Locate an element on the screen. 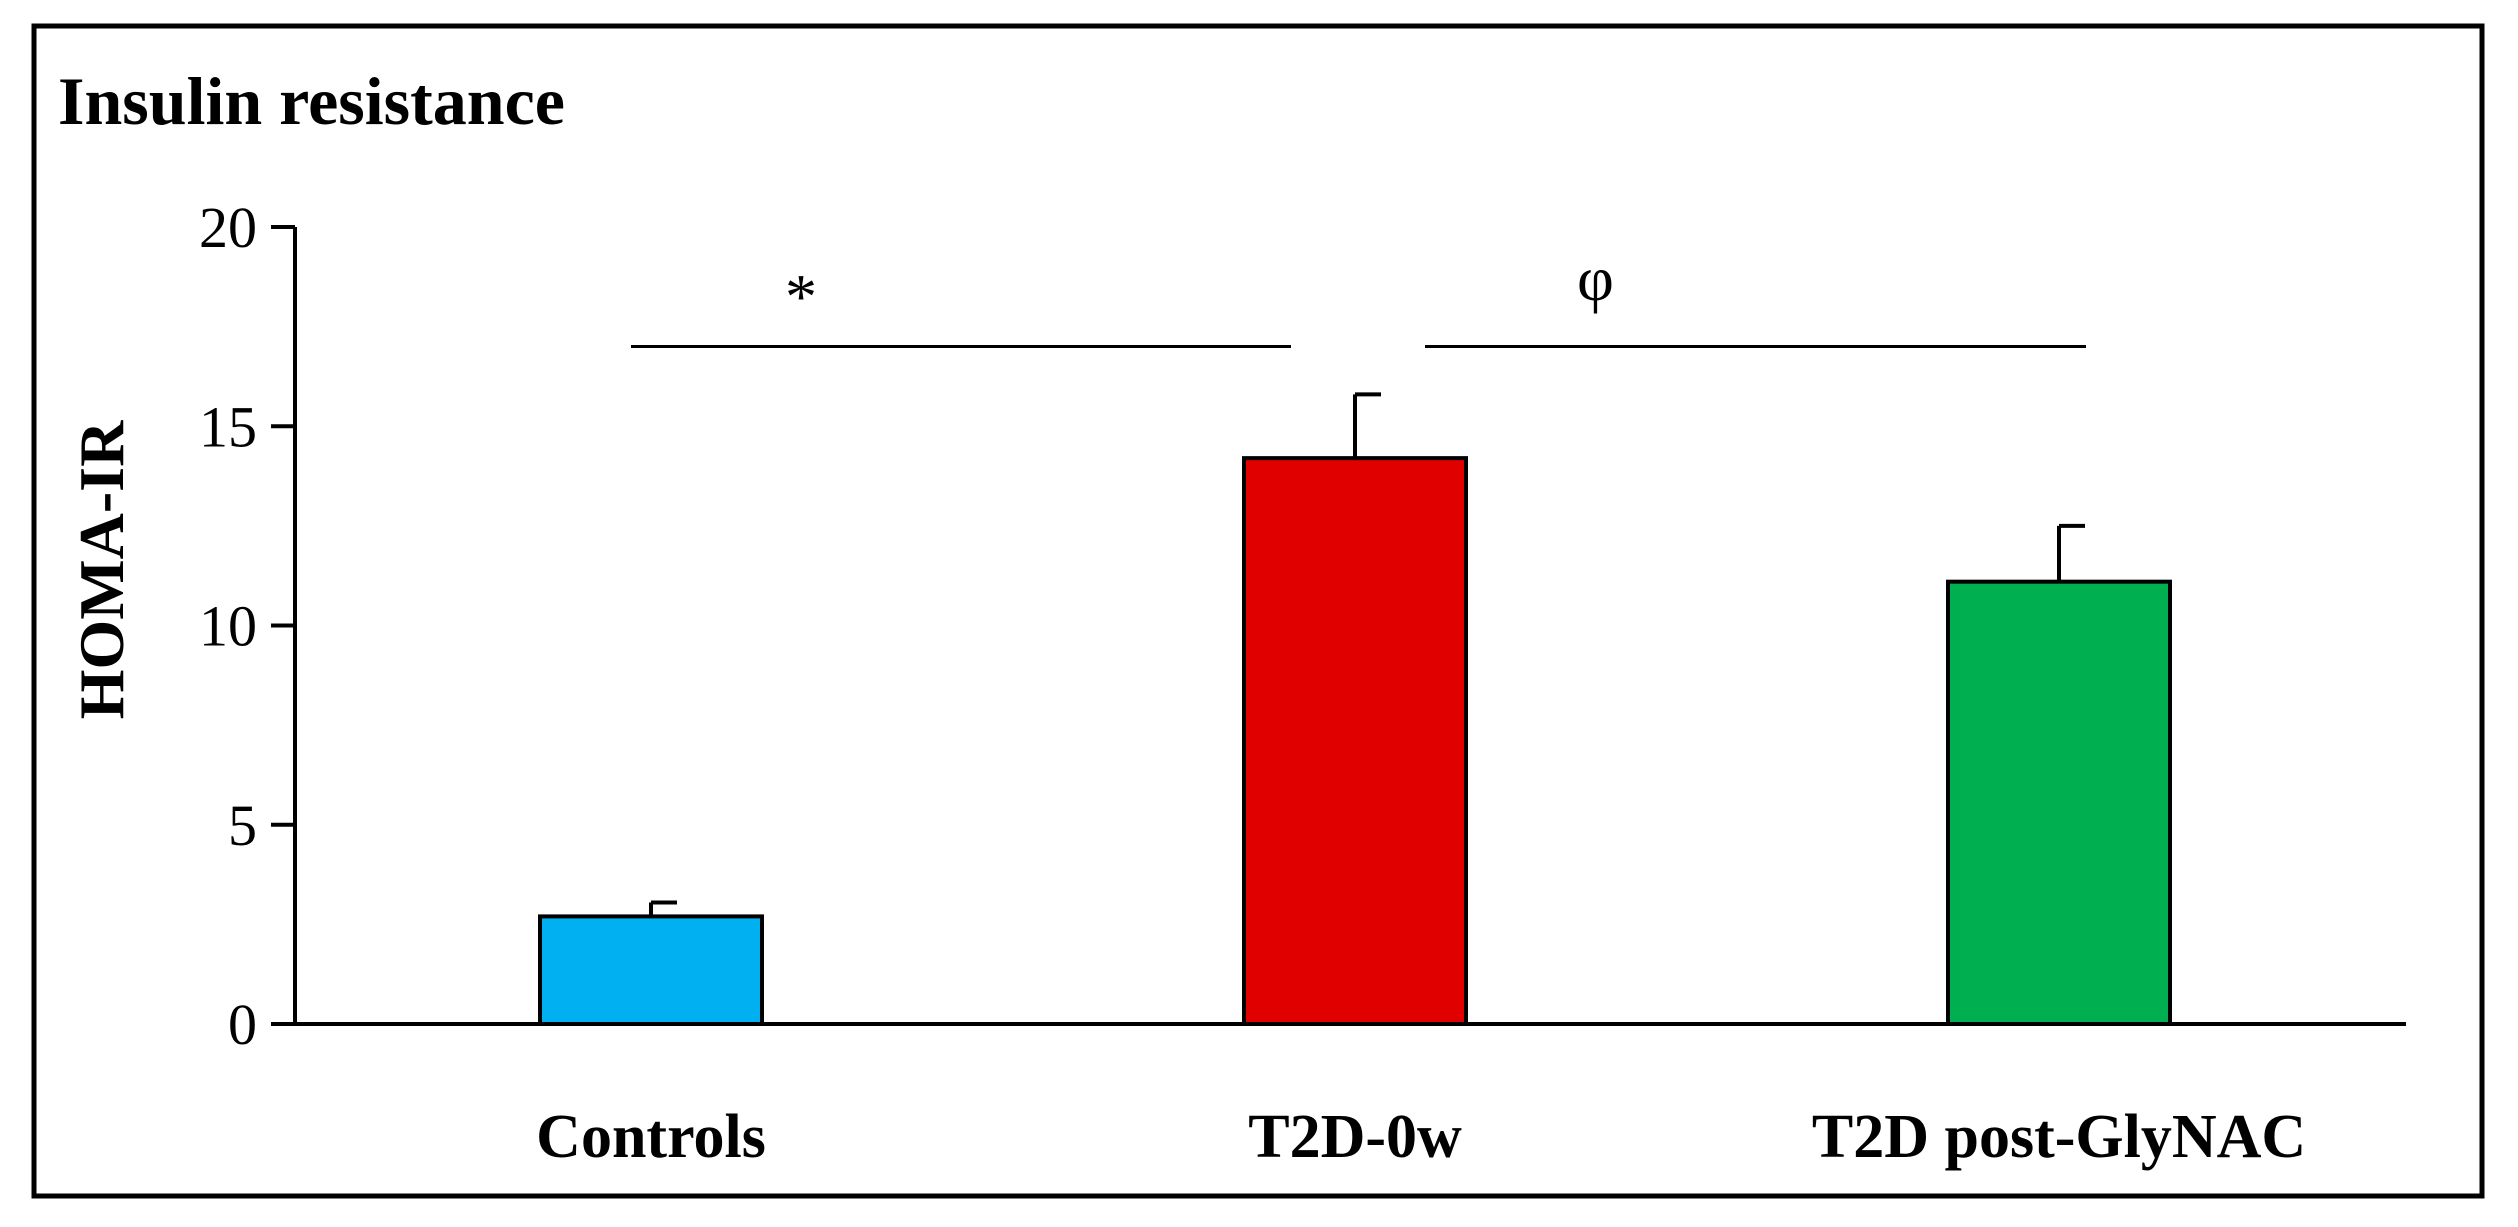 This screenshot has width=2518, height=1227. y-tick-label: 20 is located at coordinates (228, 227).